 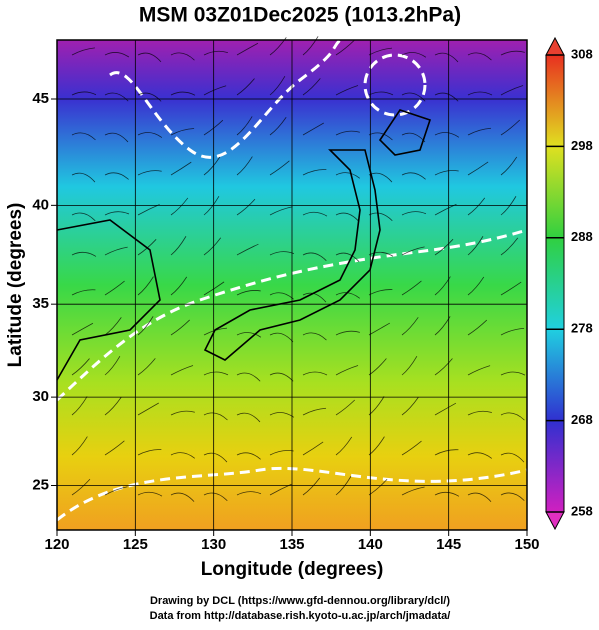 I want to click on colorbar-tick-label: 288, so click(x=582, y=236).